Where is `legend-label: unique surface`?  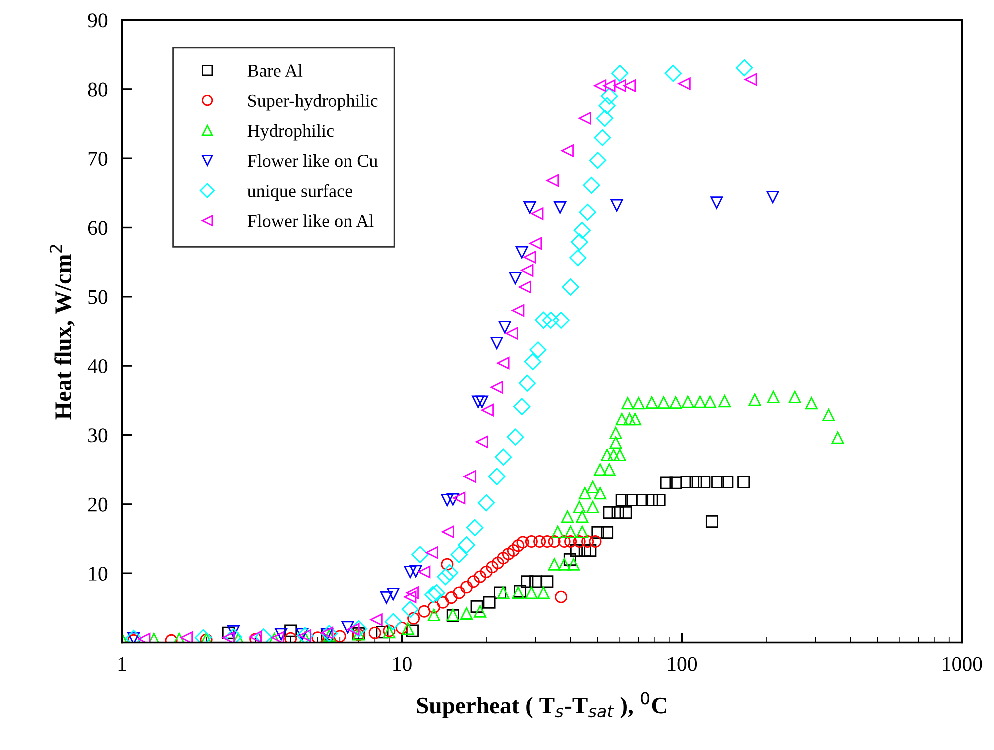
legend-label: unique surface is located at coordinates (300, 192).